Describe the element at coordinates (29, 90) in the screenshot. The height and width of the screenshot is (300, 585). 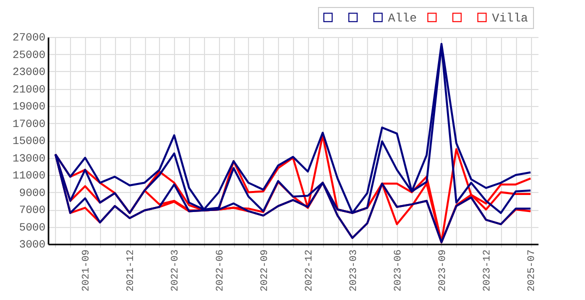
I see `y-tick-label: 21000` at that location.